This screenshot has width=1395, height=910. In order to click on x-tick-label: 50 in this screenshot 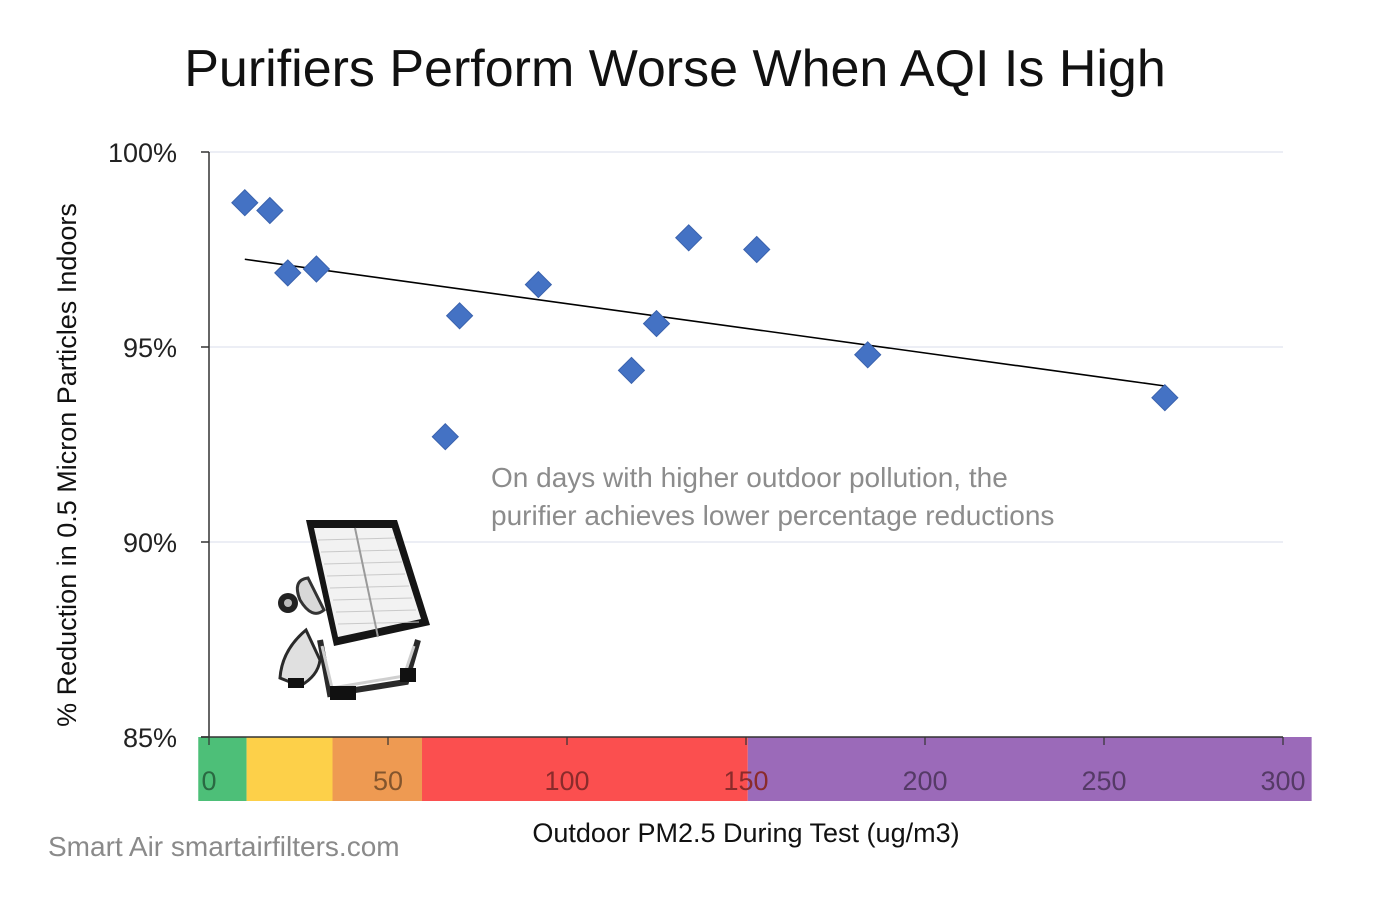, I will do `click(388, 781)`.